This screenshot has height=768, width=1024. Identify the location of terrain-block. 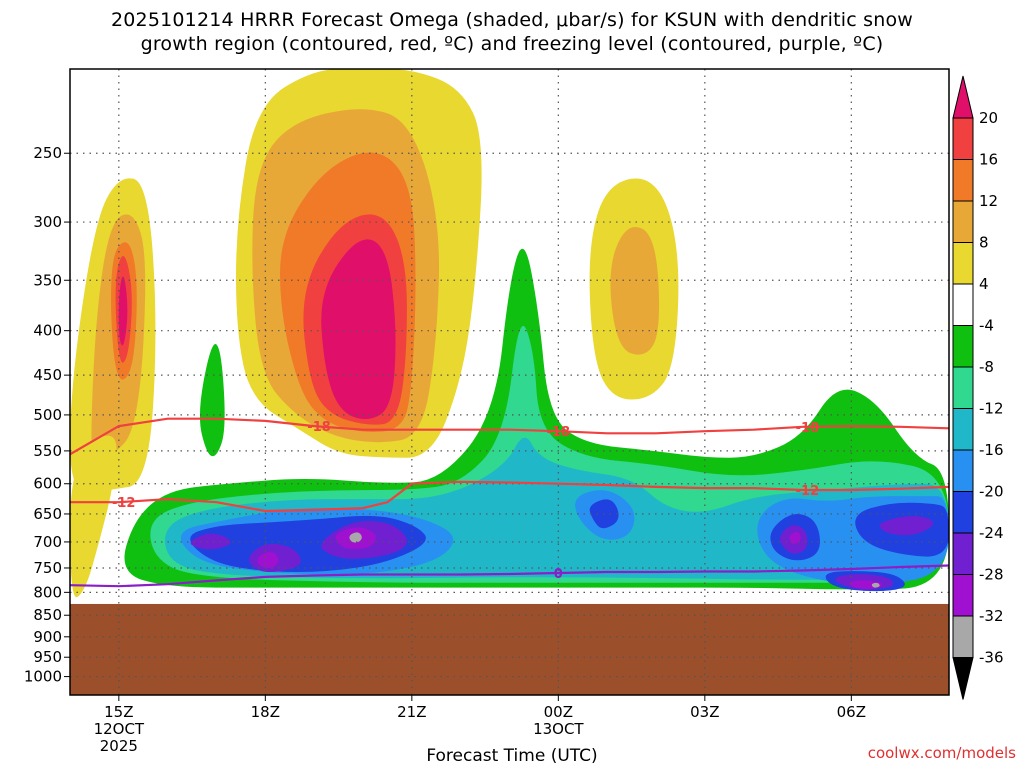
(509, 649).